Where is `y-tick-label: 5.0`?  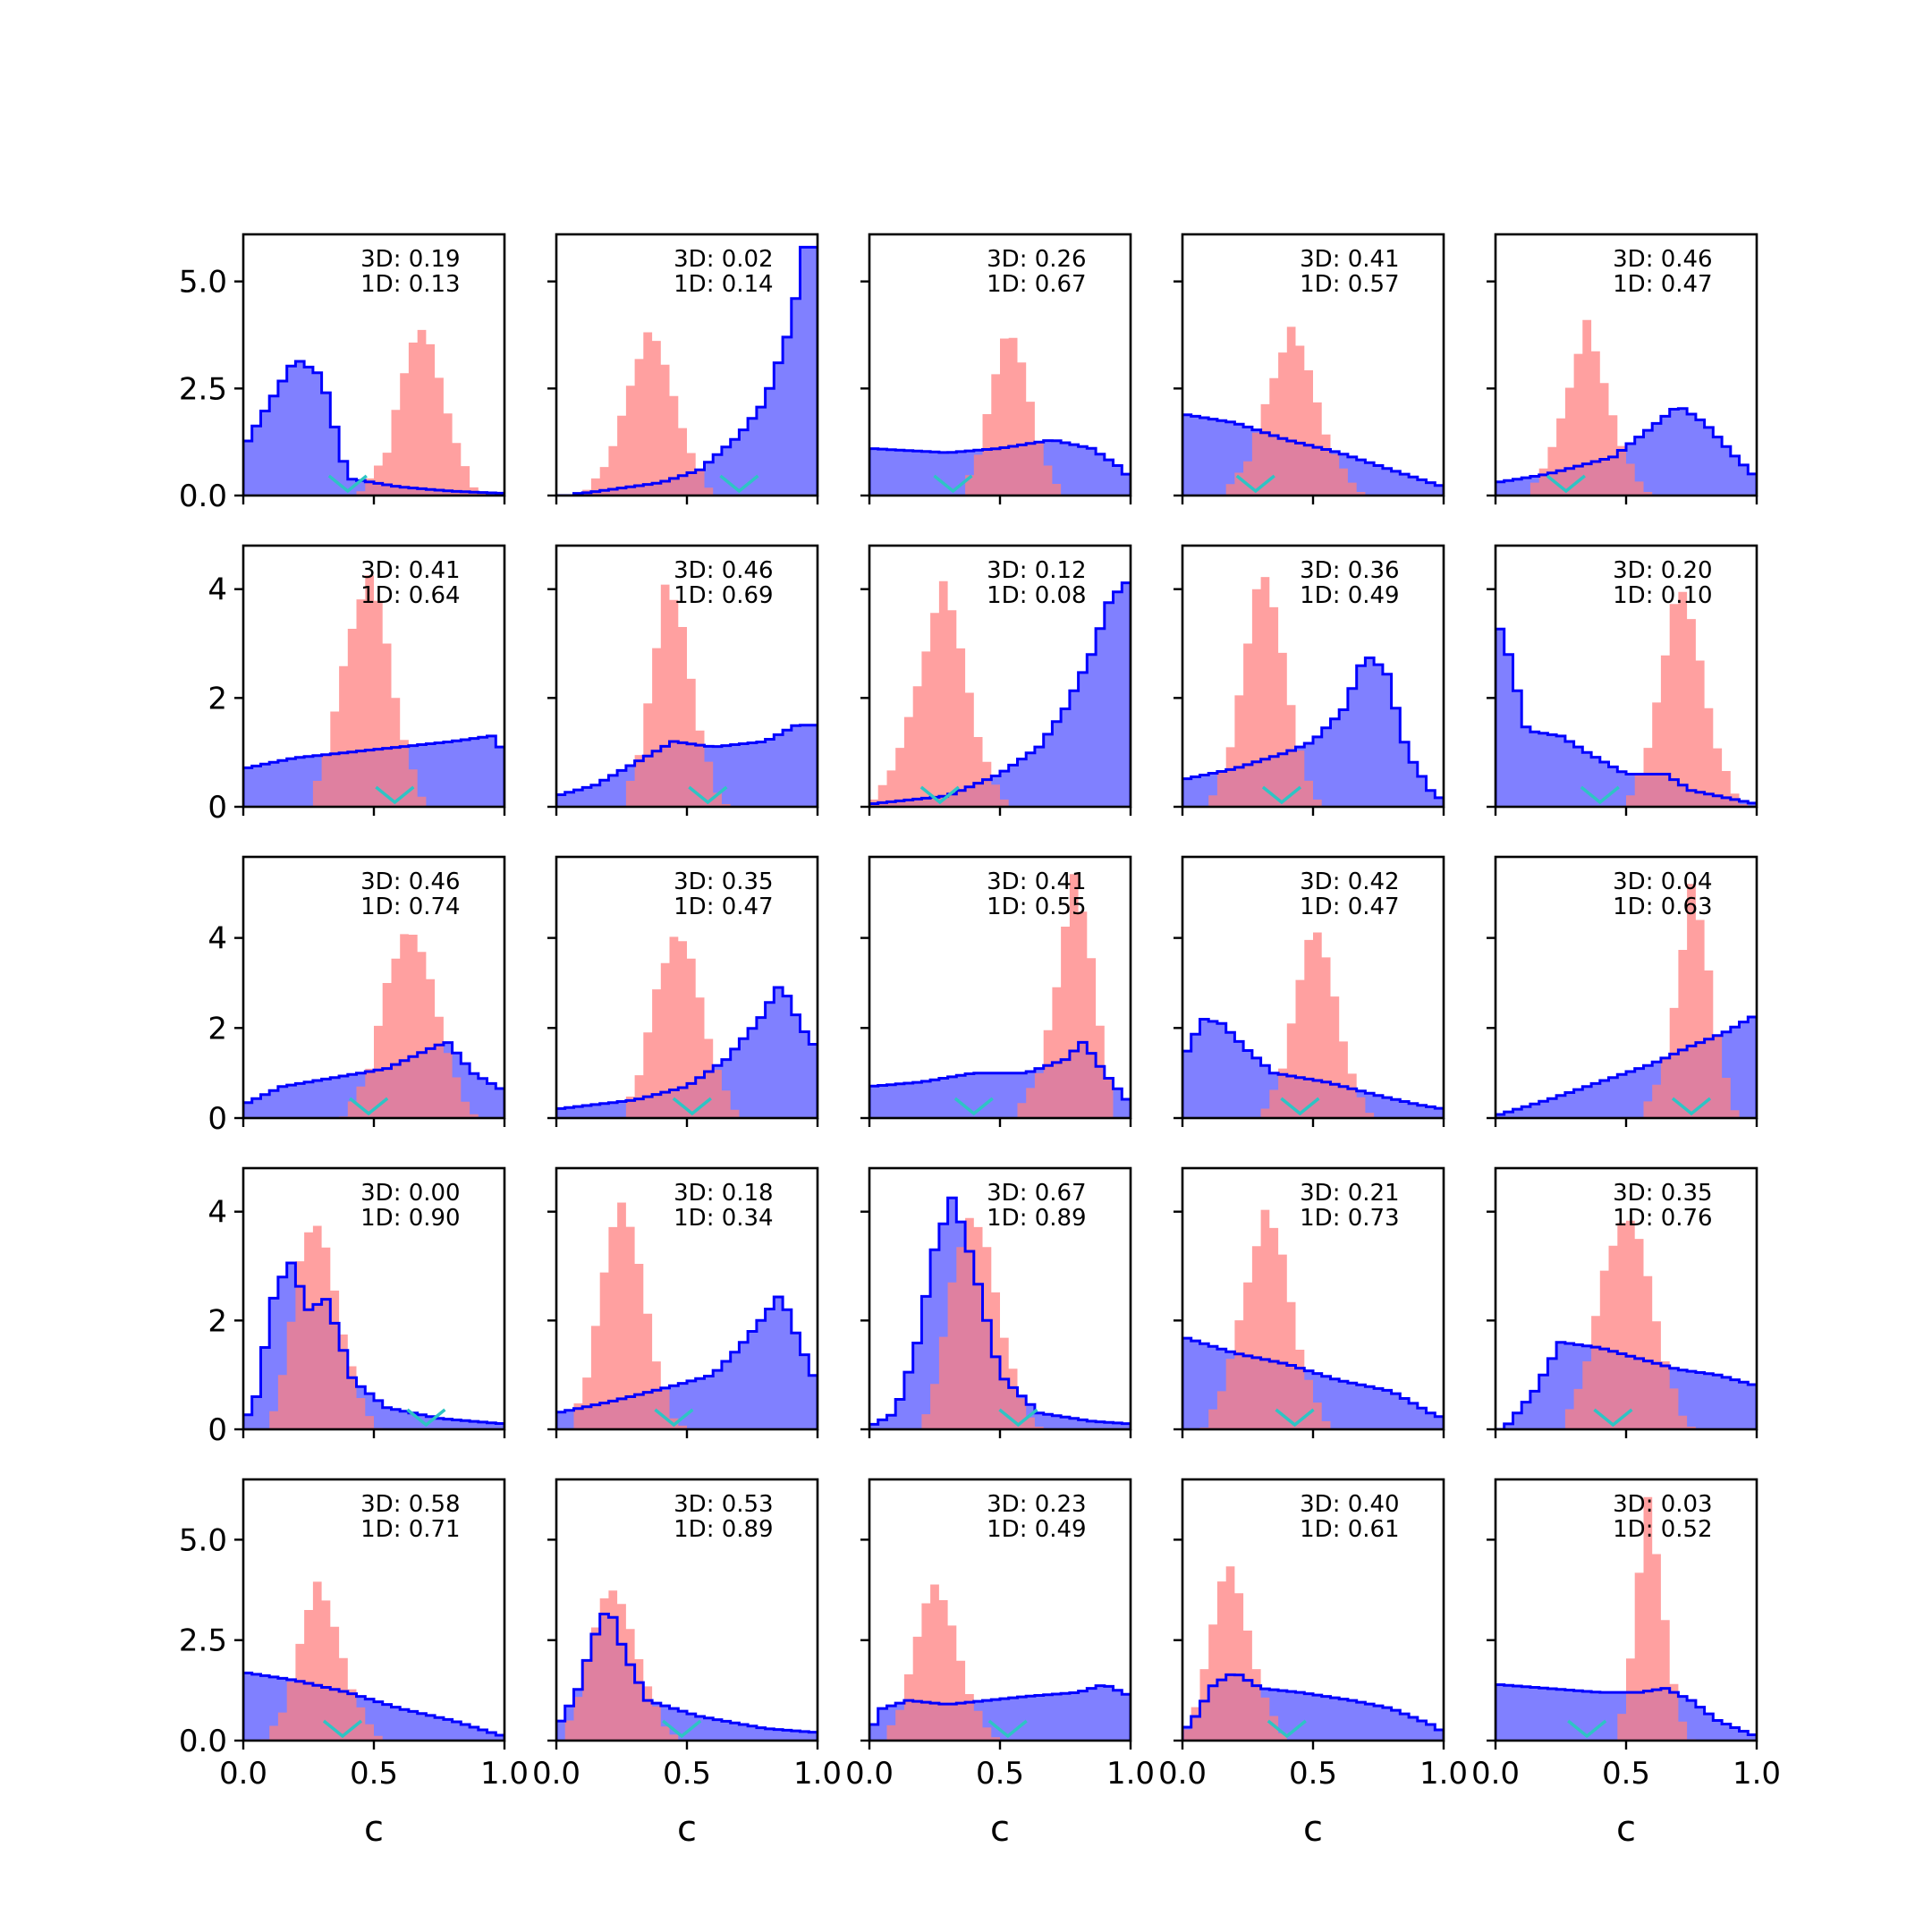
y-tick-label: 5.0 is located at coordinates (203, 1540).